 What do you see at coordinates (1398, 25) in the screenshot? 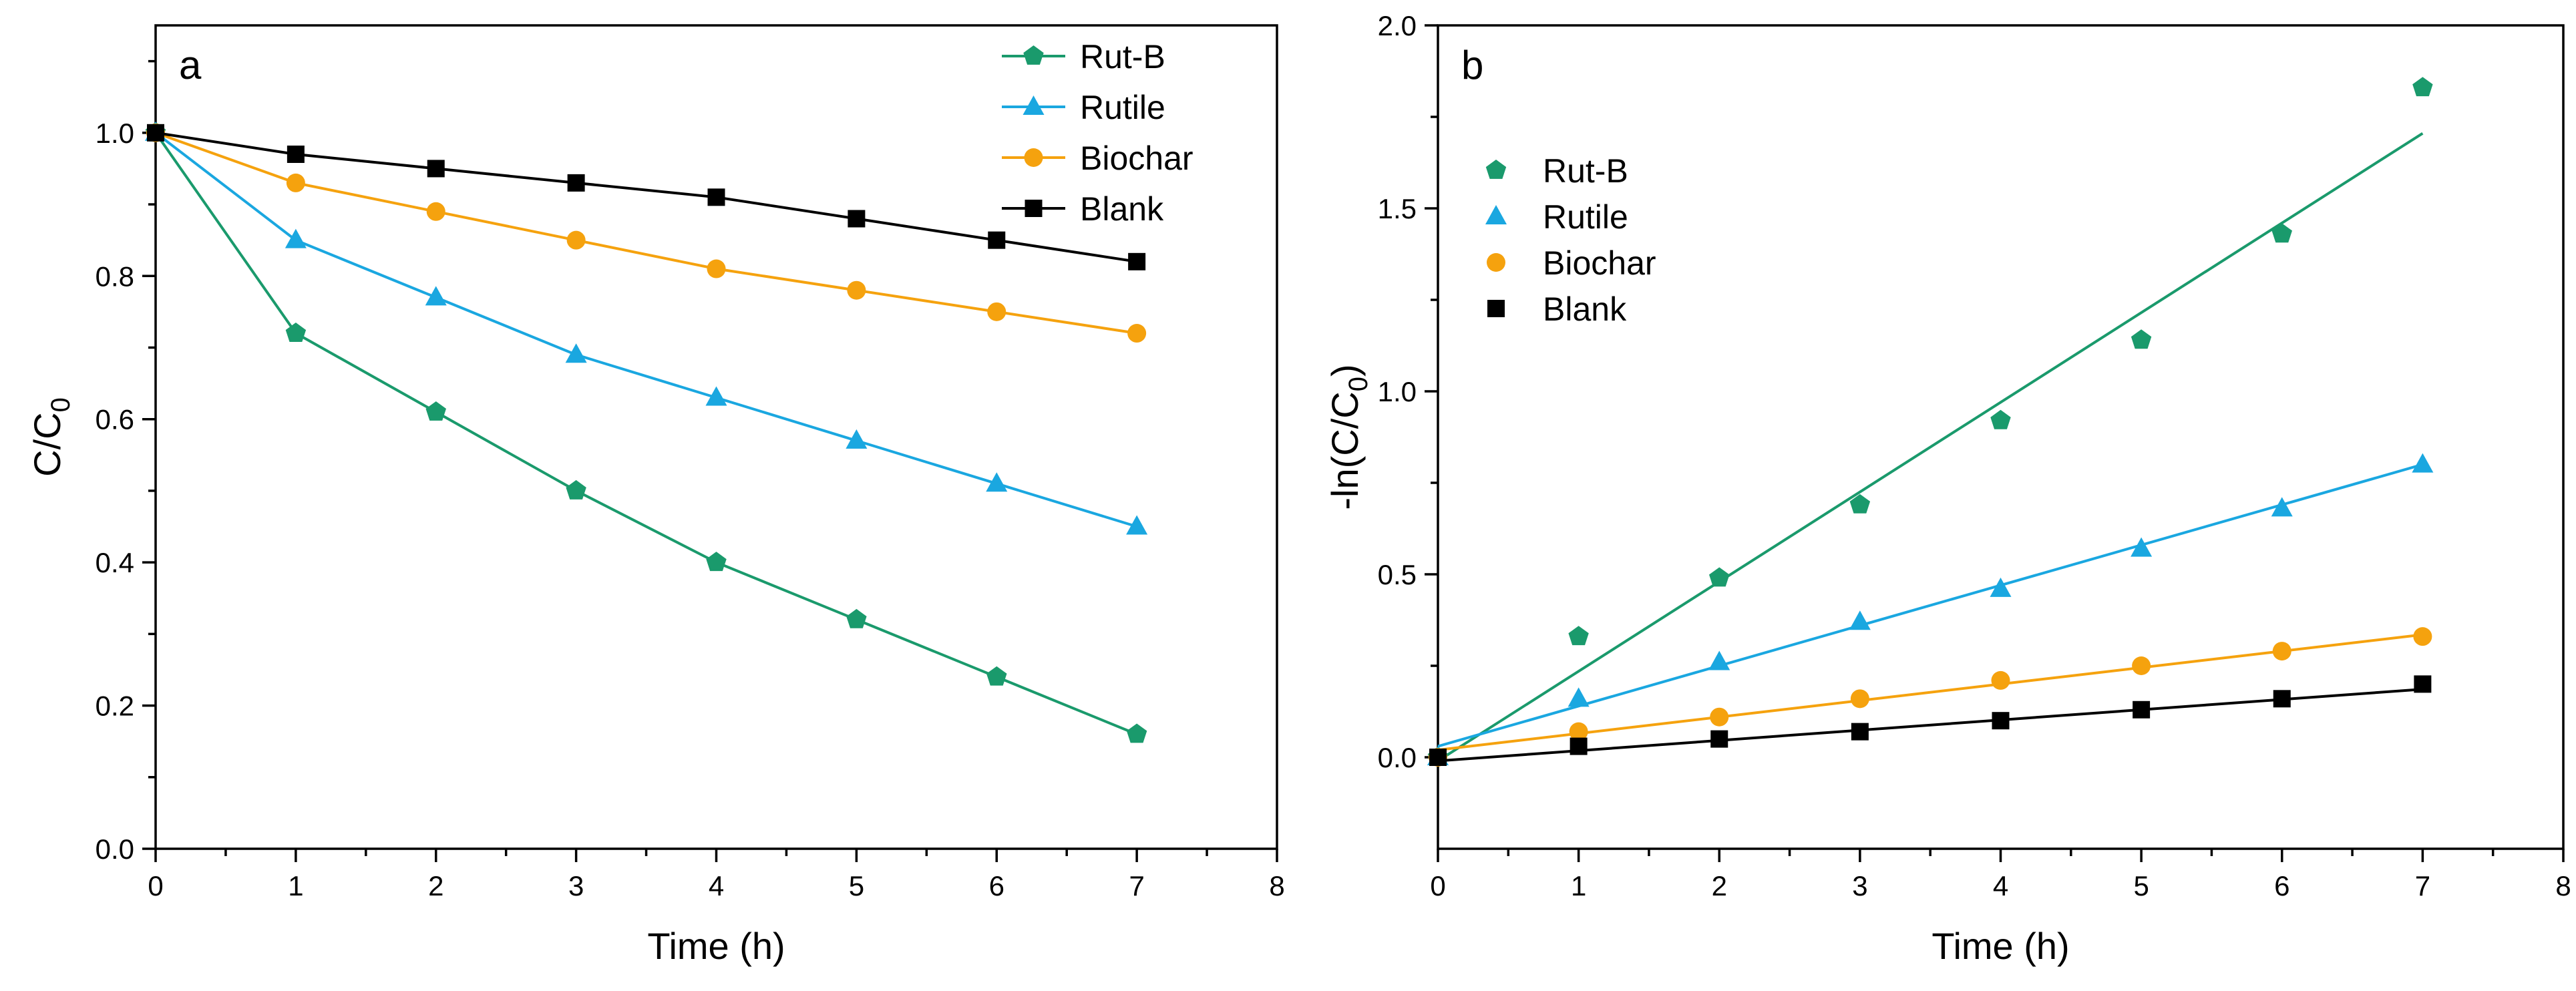
I see `y-tick-label: 2.0` at bounding box center [1398, 25].